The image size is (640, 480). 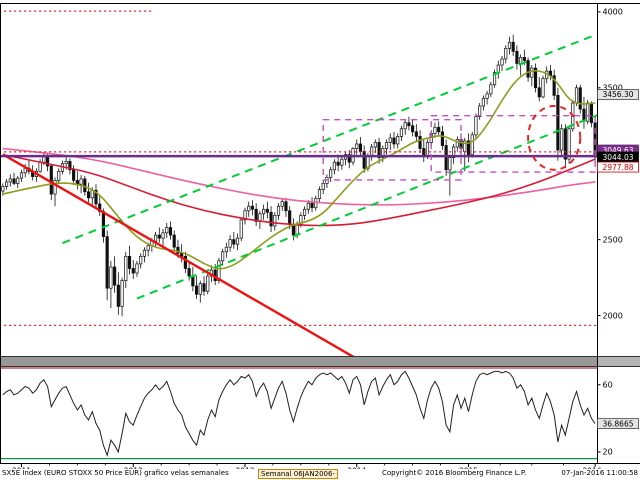 What do you see at coordinates (21, 468) in the screenshot?
I see `year-label: 2011` at bounding box center [21, 468].